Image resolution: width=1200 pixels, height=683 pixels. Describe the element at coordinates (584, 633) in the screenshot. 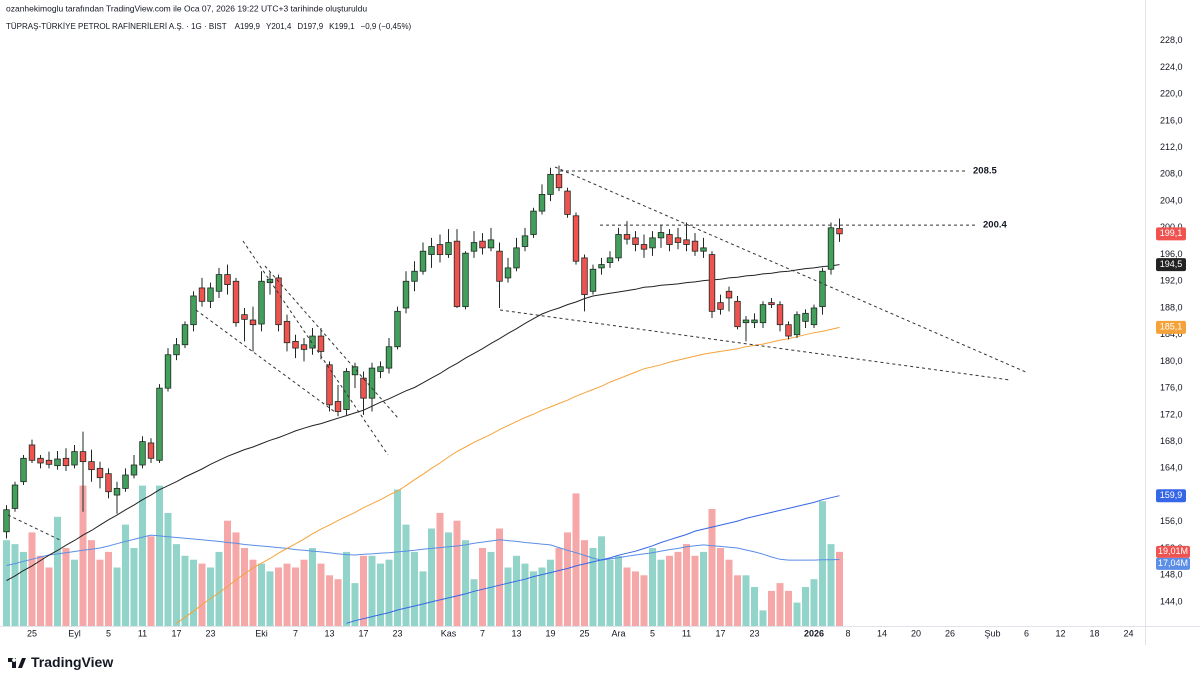

I see `x-tick-label: 25` at that location.